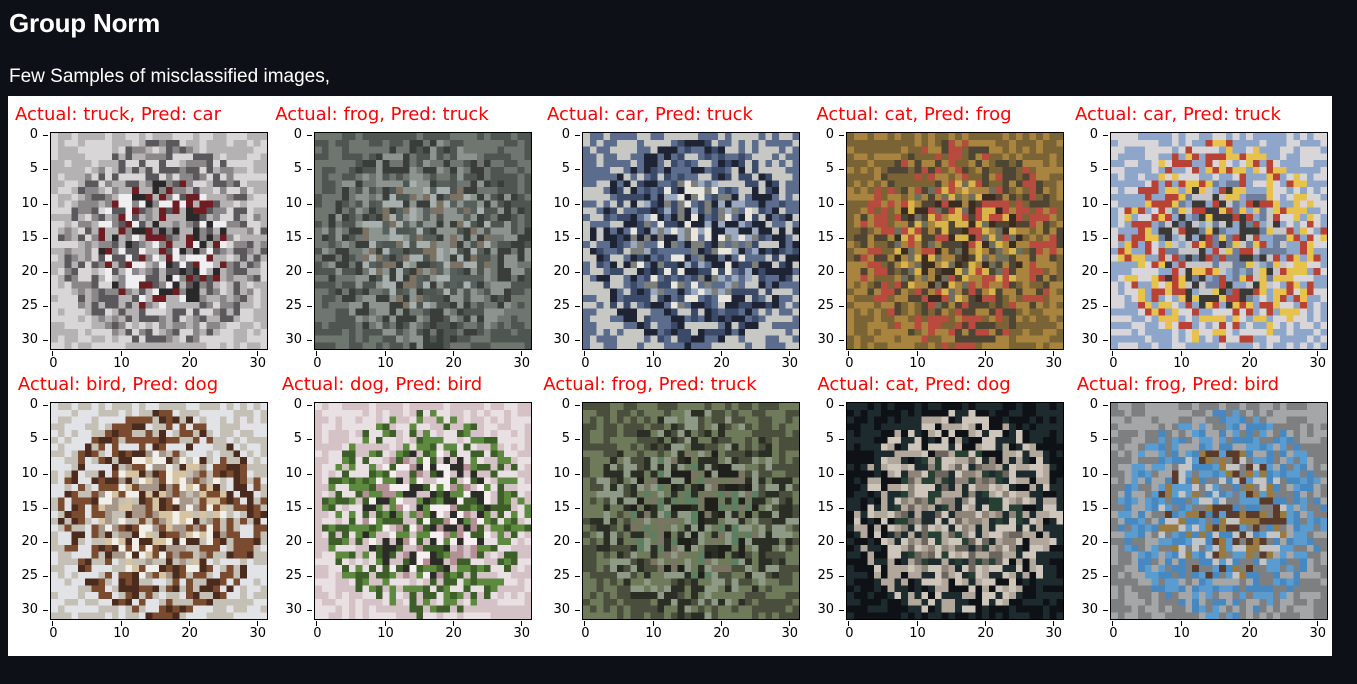 The height and width of the screenshot is (684, 1357). I want to click on figure-caption: Few Samples of misclassified images,, so click(169, 76).